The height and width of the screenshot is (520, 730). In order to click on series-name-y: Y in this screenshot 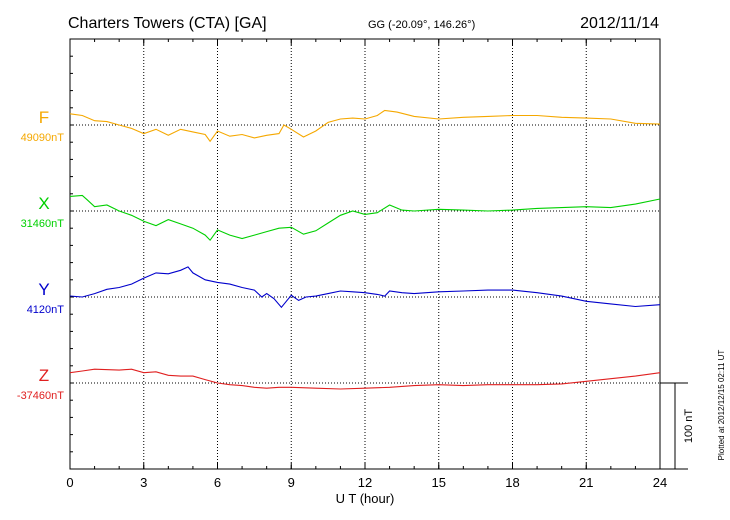, I will do `click(43, 289)`.